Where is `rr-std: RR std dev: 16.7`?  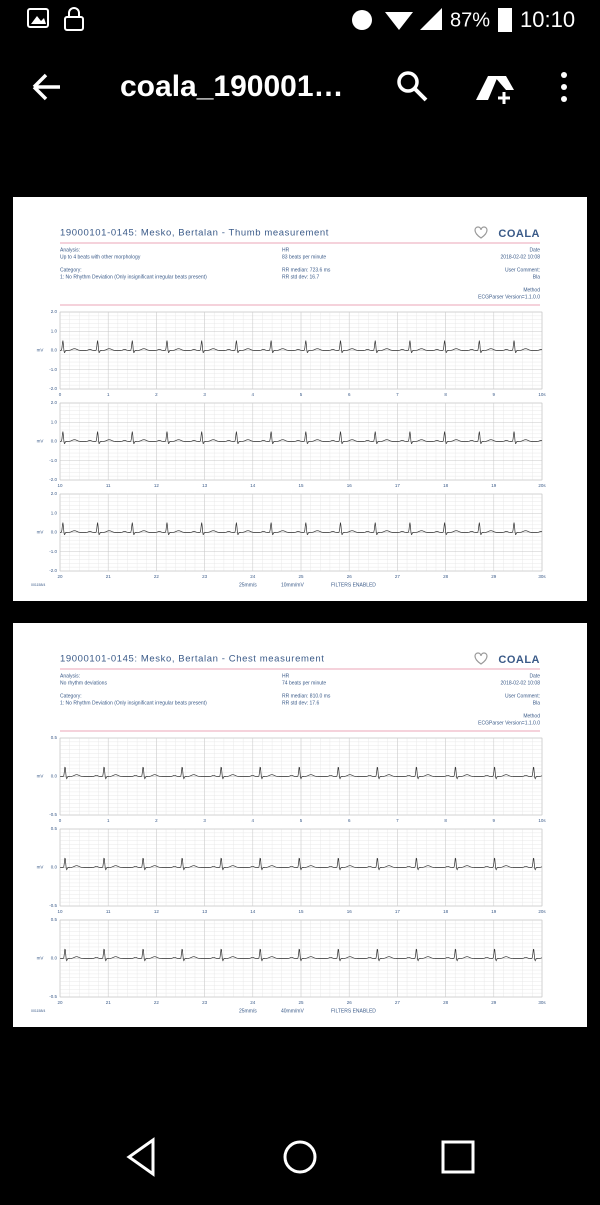 rr-std: RR std dev: 16.7 is located at coordinates (300, 277).